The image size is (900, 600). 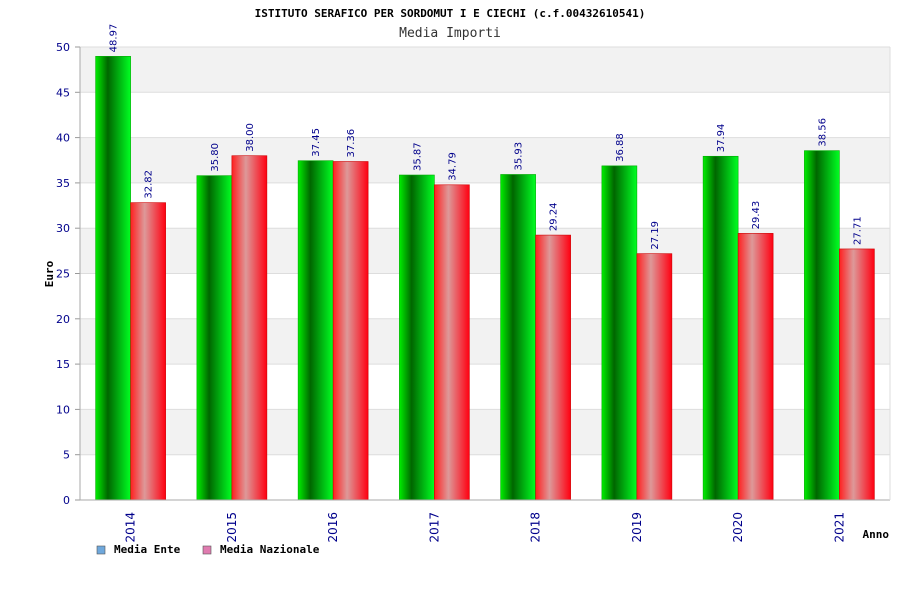 I want to click on x-tick-label: 2016, so click(x=333, y=527).